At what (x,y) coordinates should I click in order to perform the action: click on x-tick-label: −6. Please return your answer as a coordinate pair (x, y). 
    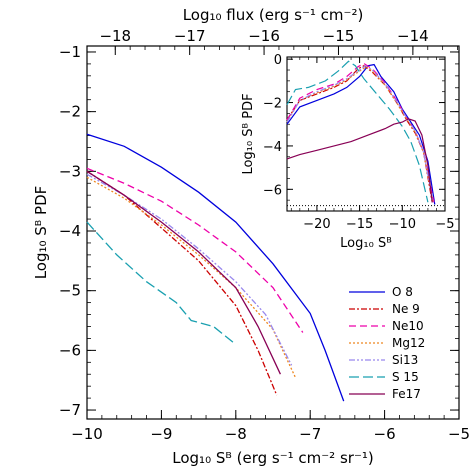
    Looking at the image, I should click on (385, 434).